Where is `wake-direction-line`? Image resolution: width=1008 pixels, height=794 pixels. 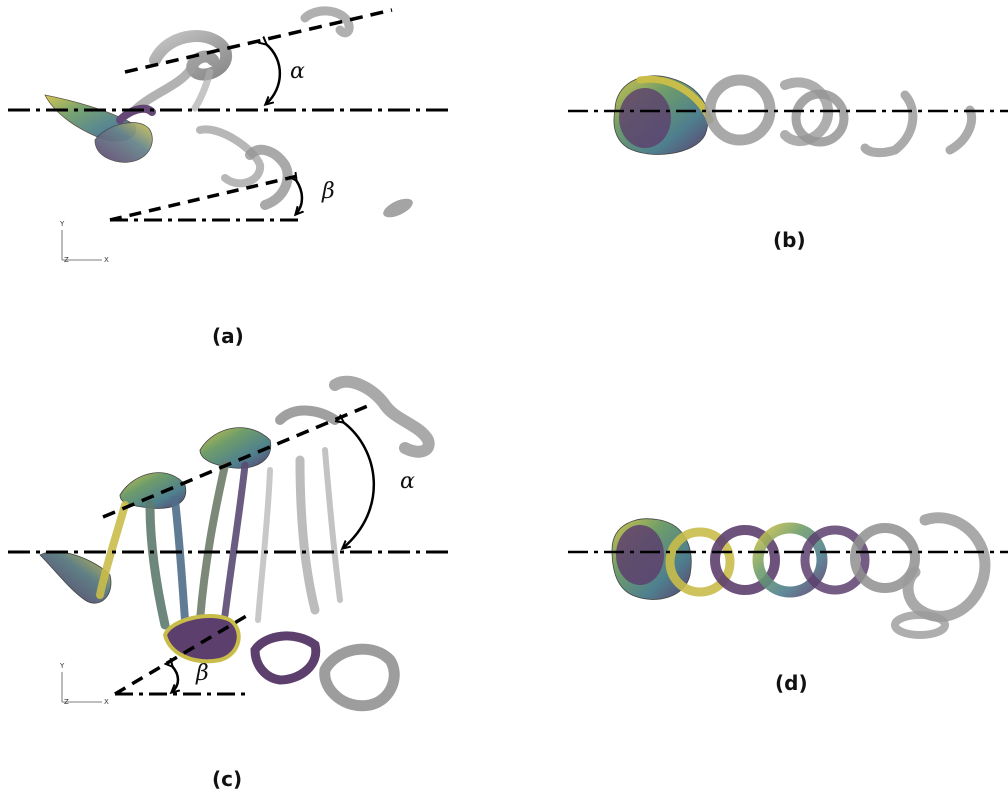 wake-direction-line is located at coordinates (236, 461).